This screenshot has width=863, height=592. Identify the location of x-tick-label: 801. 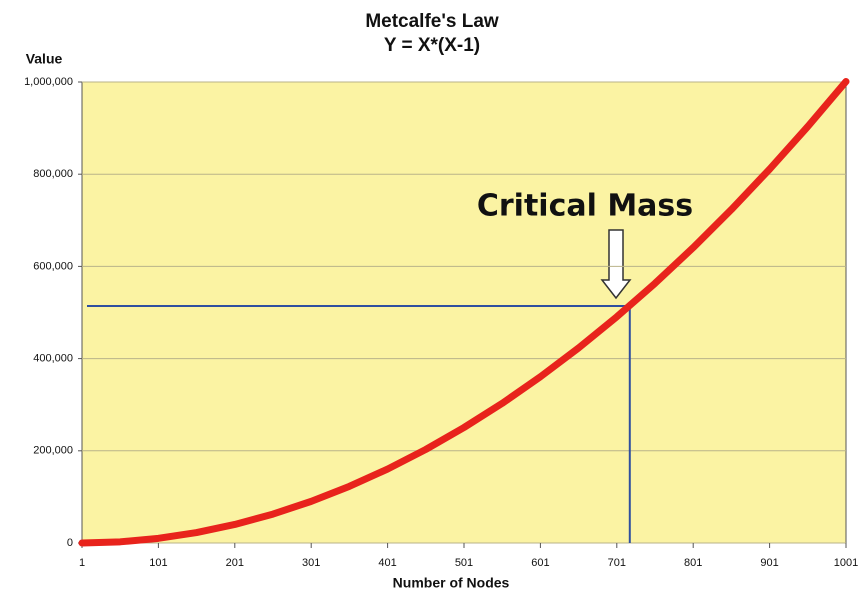
(693, 563).